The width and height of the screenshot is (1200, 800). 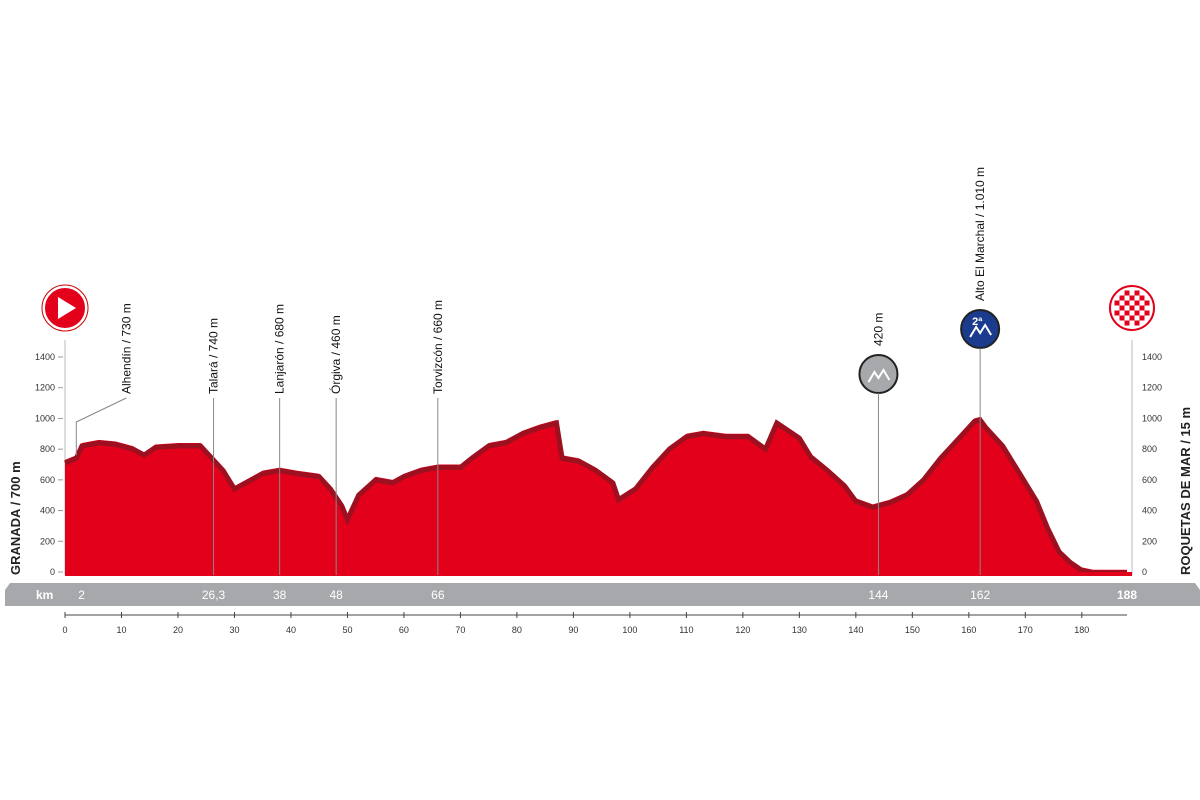 What do you see at coordinates (178, 630) in the screenshot?
I see `x-tick-label: 20` at bounding box center [178, 630].